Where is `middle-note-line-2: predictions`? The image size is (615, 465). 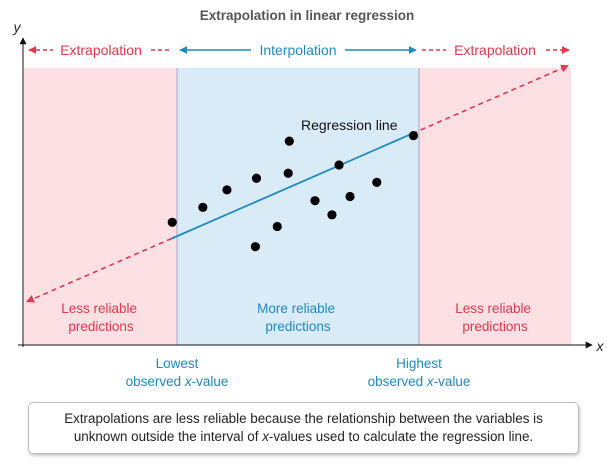
middle-note-line-2: predictions is located at coordinates (298, 326).